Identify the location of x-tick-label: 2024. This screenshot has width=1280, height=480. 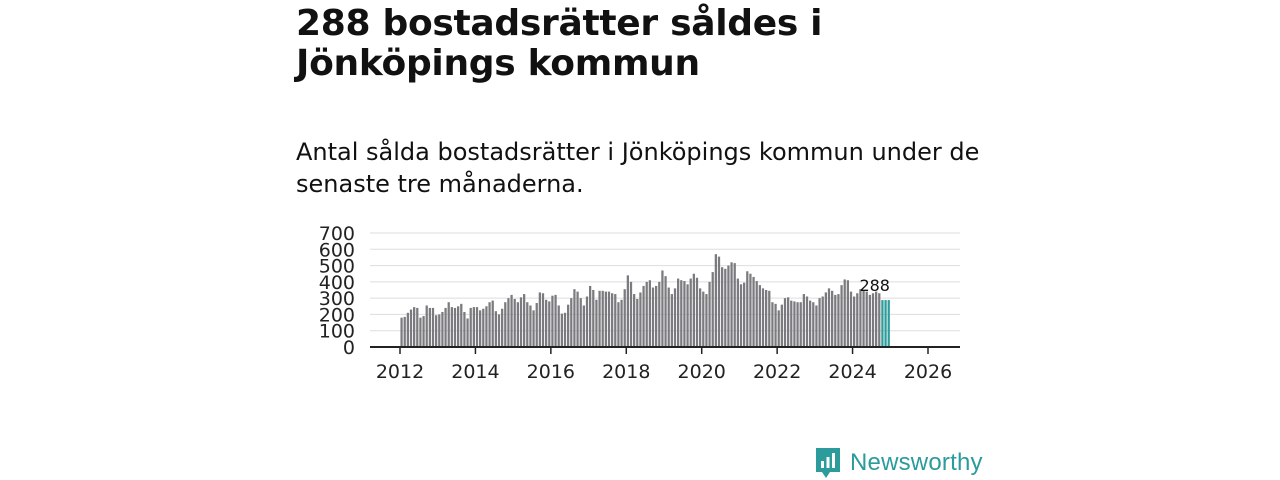
(852, 372).